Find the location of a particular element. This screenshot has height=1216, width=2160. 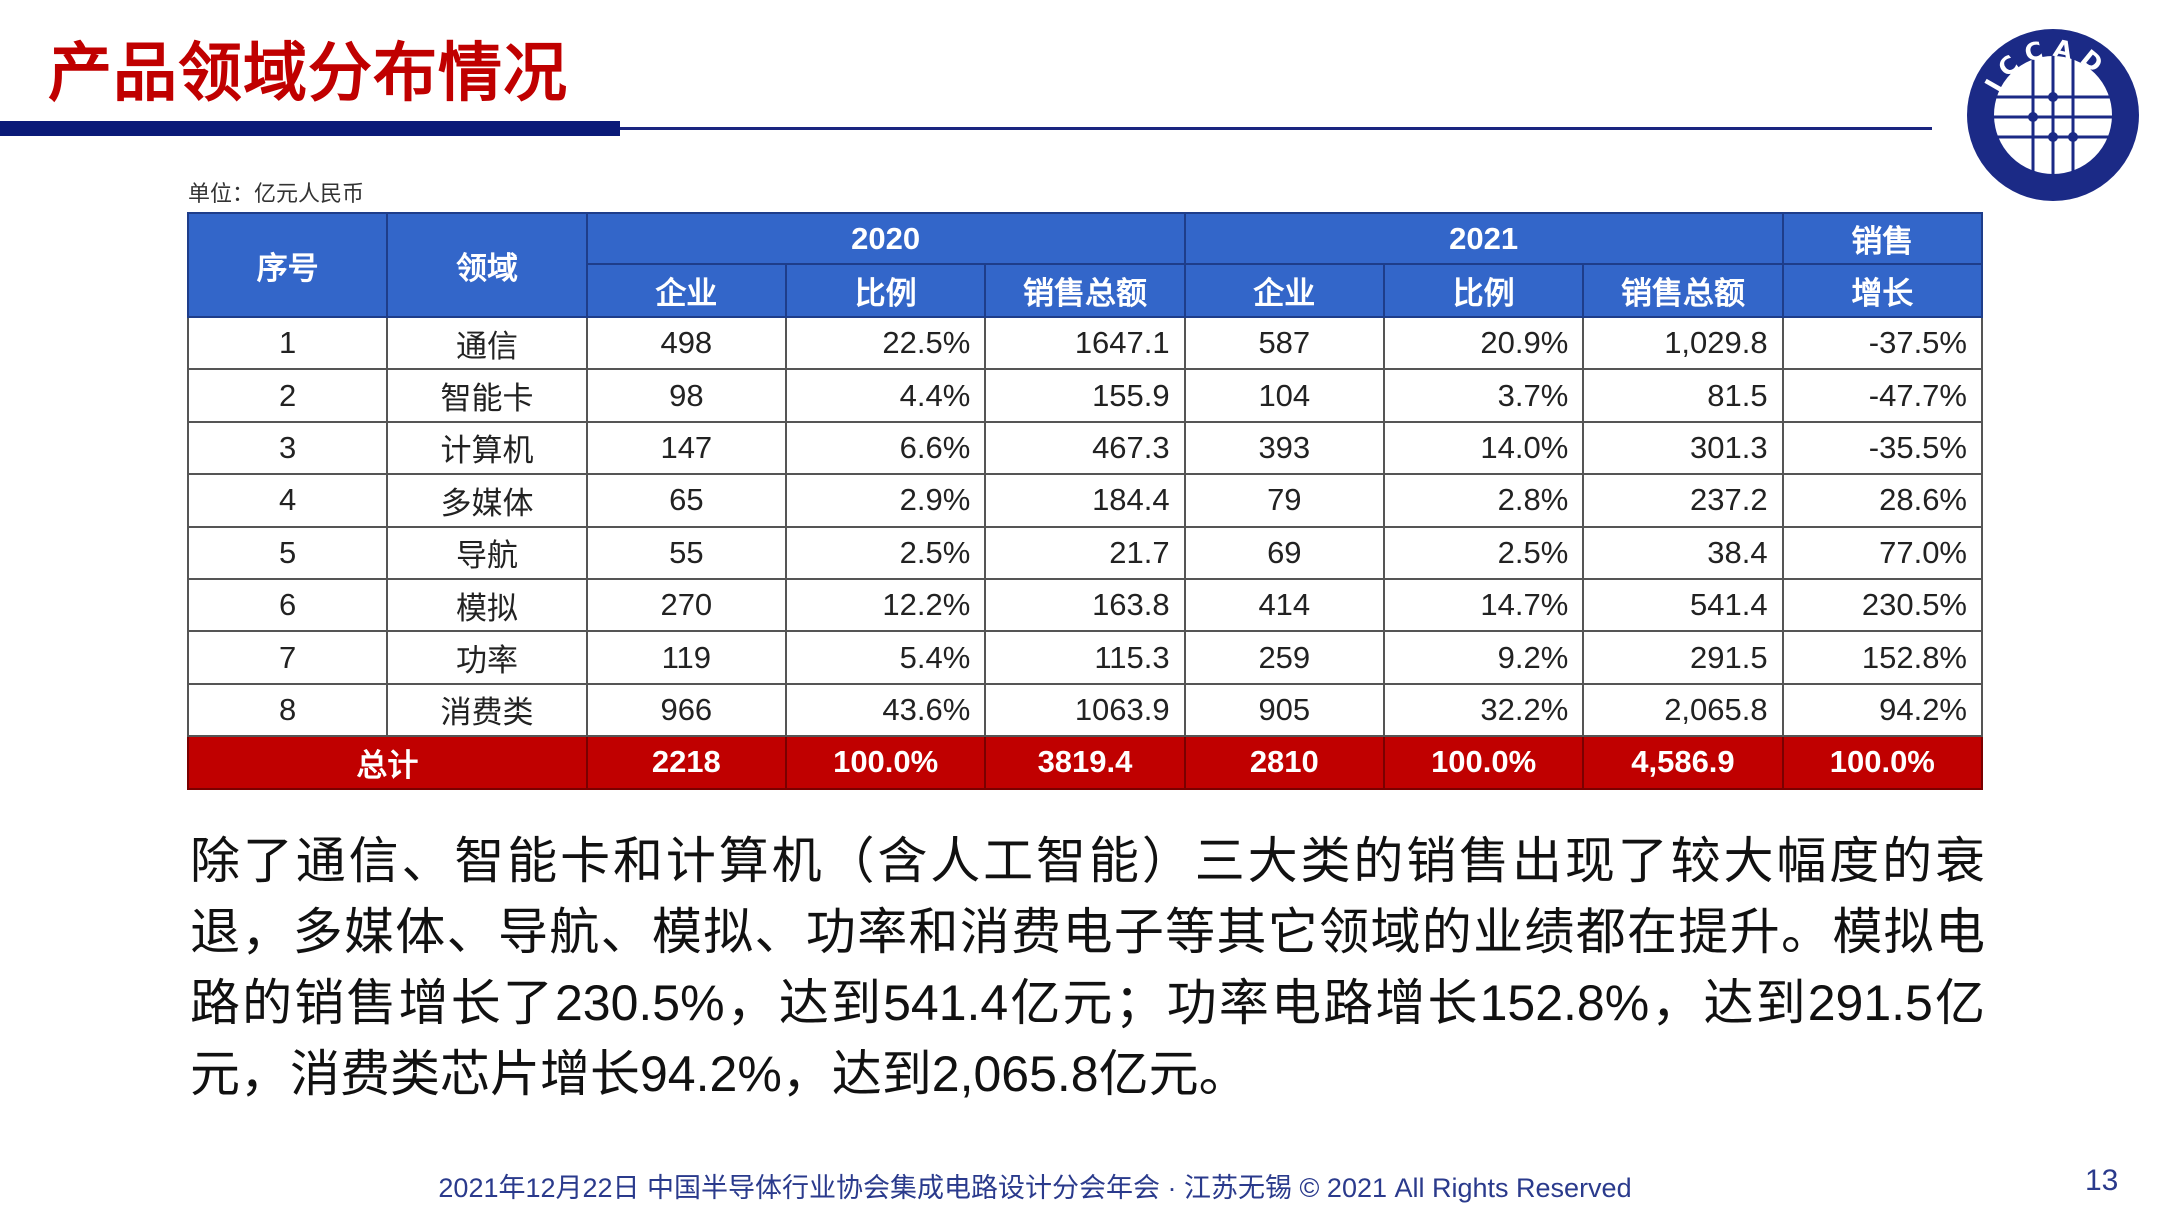

table-cell: 79 is located at coordinates (1284, 500).